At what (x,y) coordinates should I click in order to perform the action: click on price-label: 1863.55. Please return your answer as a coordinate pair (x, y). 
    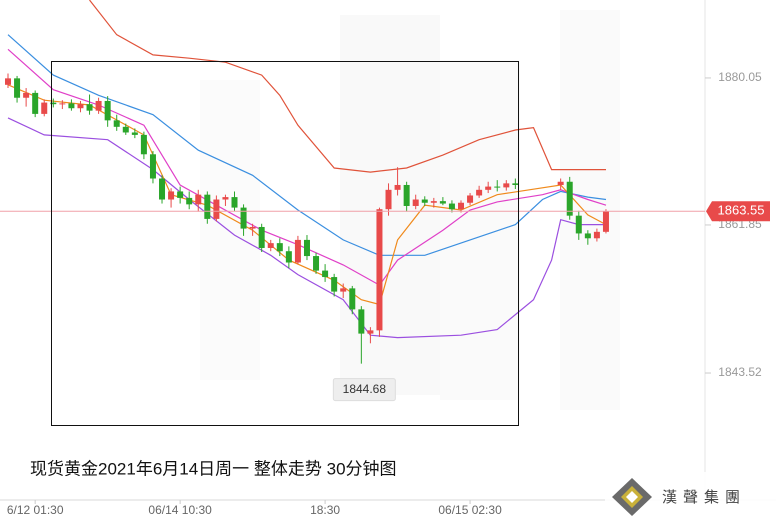
    Looking at the image, I should click on (741, 210).